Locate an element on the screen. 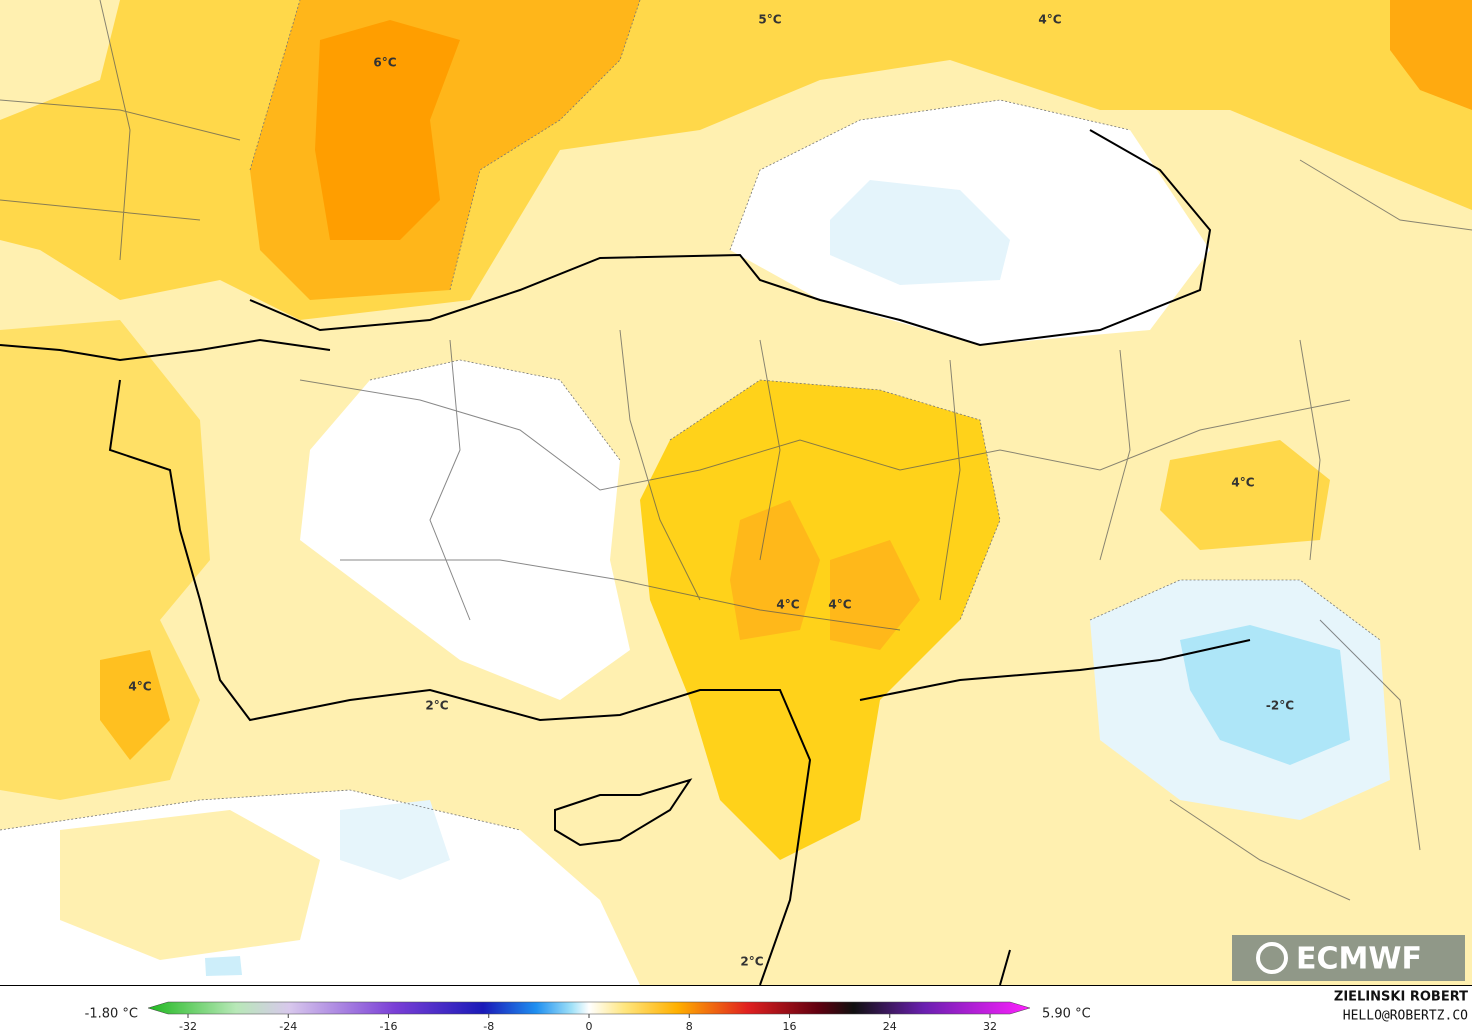 The image size is (1472, 1035). contour-label: 5°C is located at coordinates (769, 20).